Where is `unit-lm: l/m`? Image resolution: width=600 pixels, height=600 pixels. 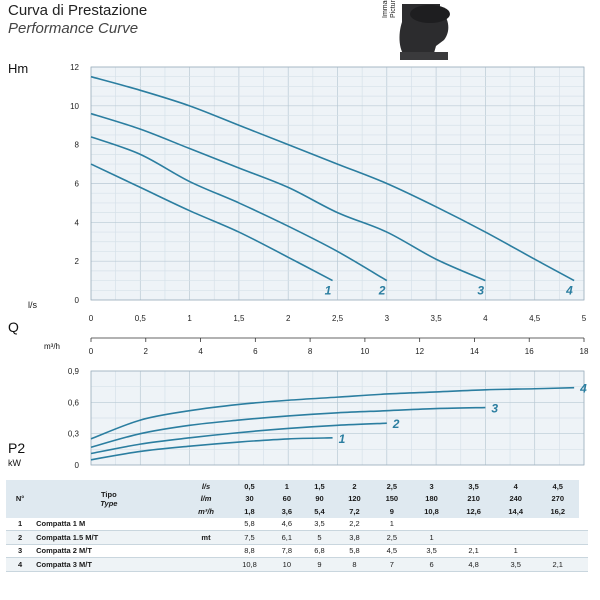
unit-lm: l/m is located at coordinates (206, 498).